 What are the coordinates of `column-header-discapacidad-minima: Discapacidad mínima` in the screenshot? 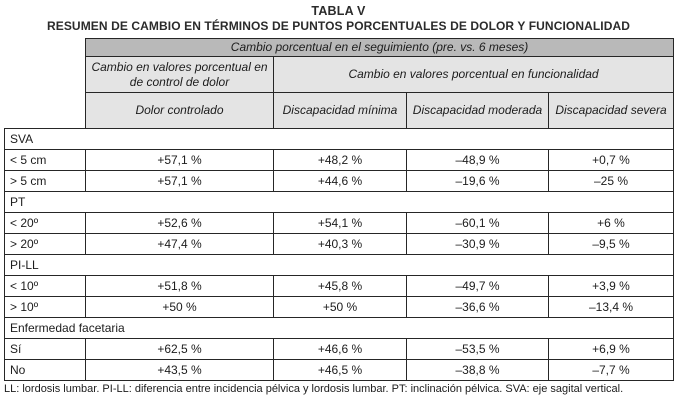 It's located at (340, 110).